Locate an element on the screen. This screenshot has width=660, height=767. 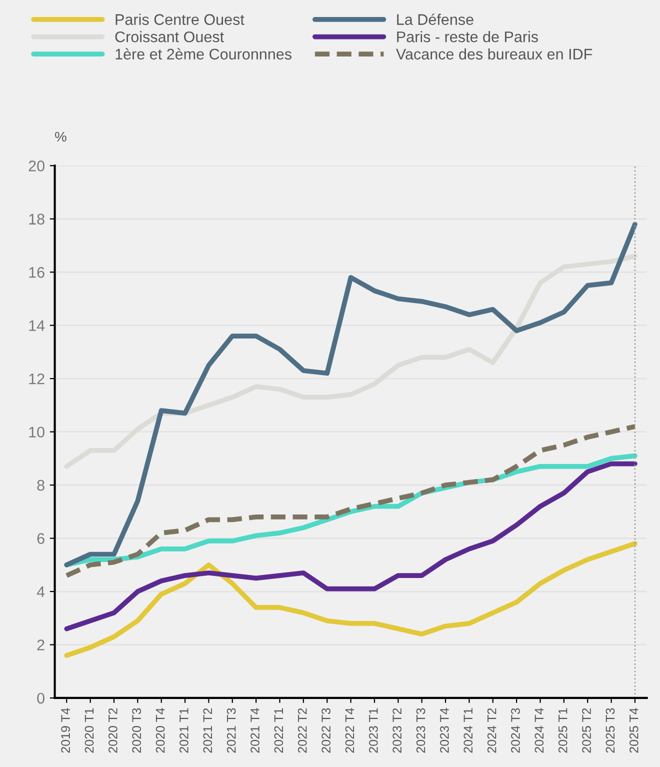
x-tick-label: 2024 T2 is located at coordinates (491, 730).